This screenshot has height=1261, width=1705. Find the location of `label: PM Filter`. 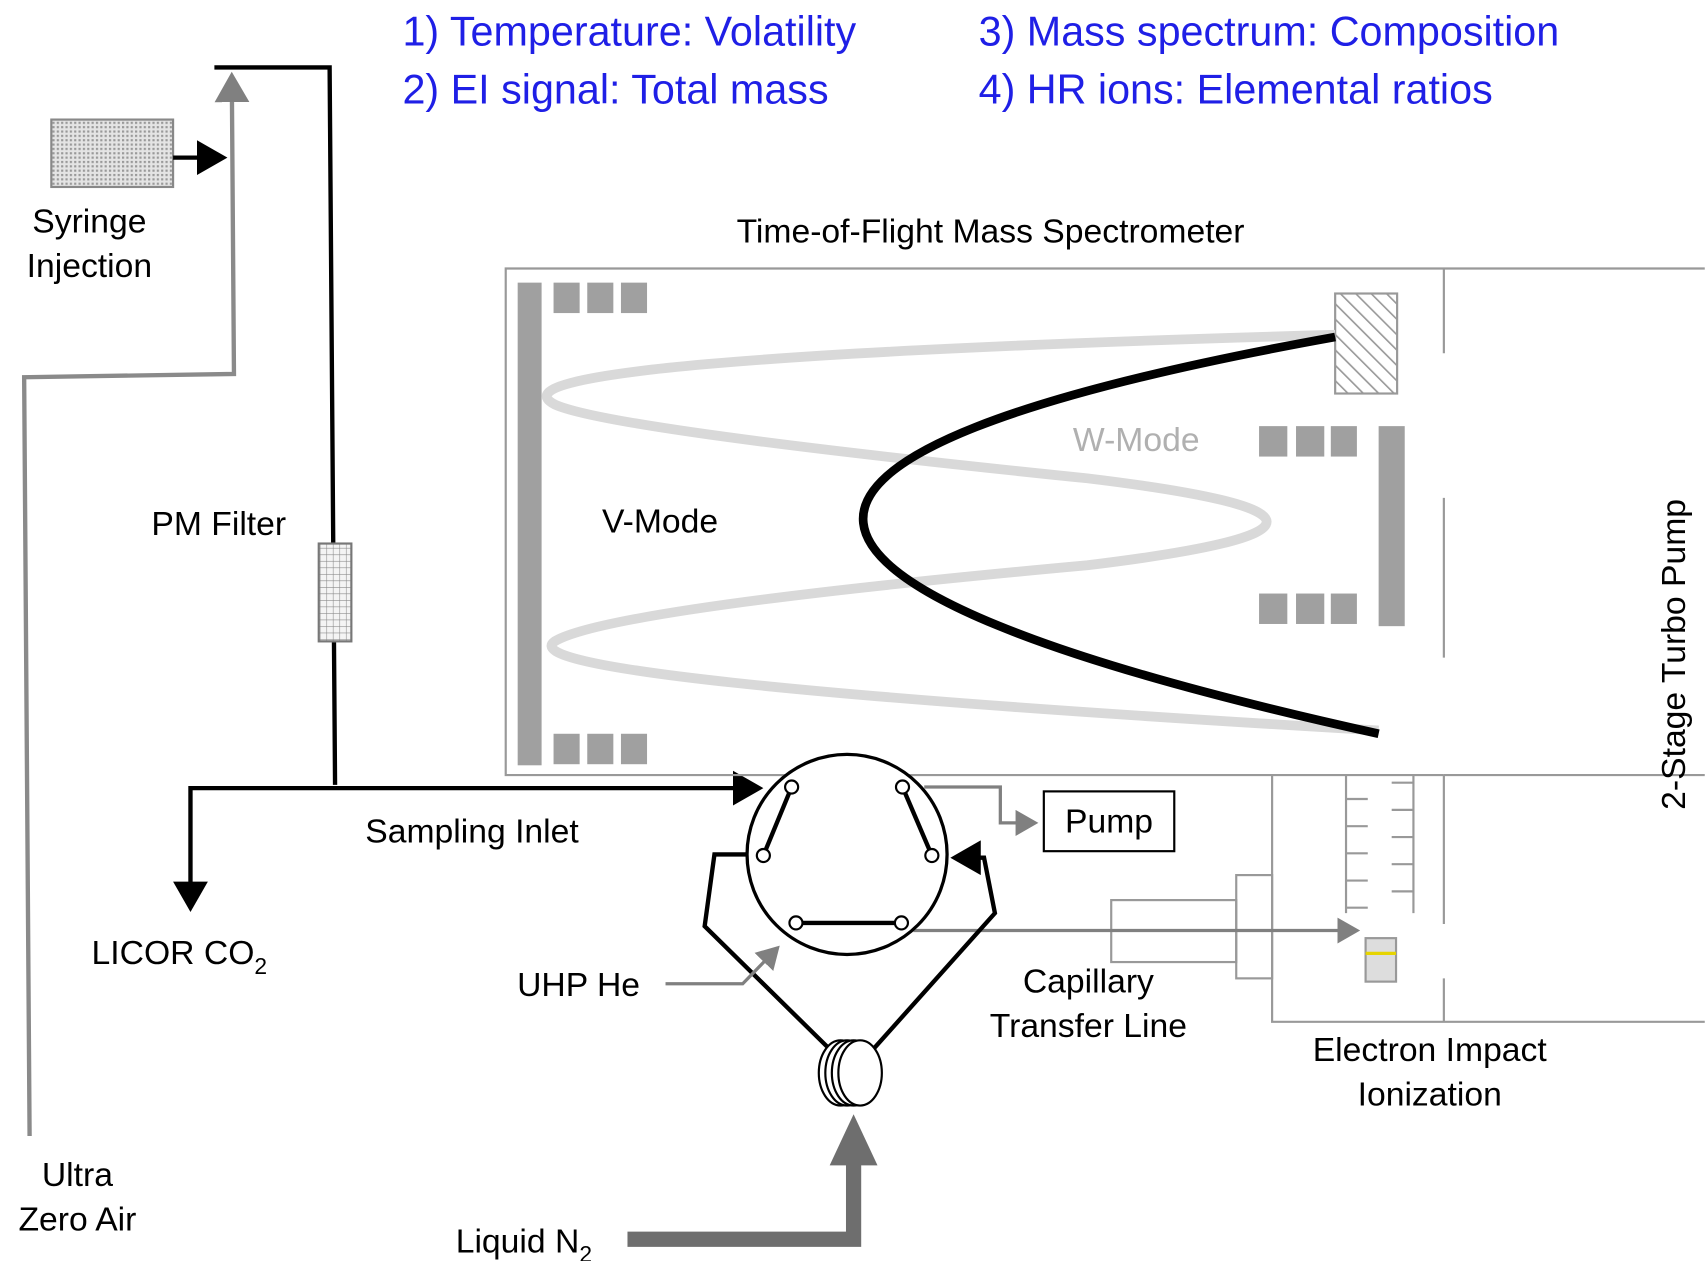

label: PM Filter is located at coordinates (218, 524).